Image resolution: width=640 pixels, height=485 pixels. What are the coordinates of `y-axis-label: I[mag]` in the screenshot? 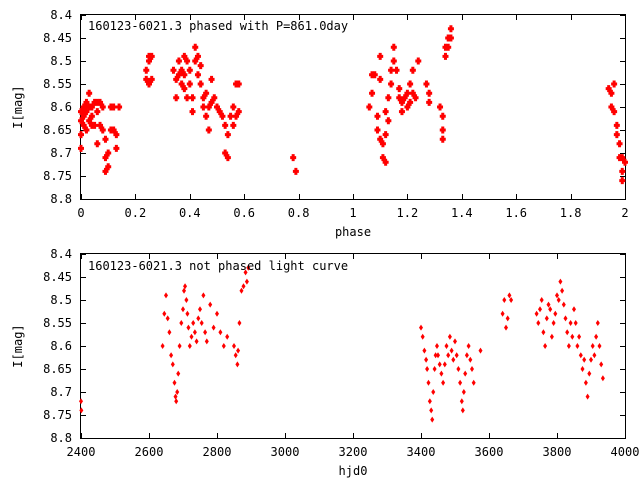 It's located at (18, 345).